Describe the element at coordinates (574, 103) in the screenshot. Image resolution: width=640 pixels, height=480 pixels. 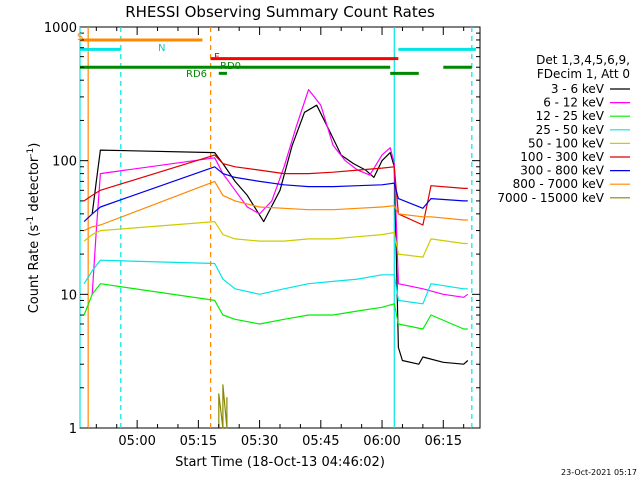
I see `legend-label-1: 6 - 12 keV` at that location.